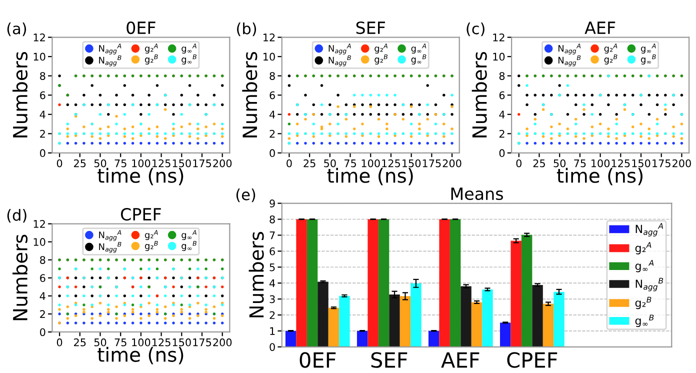 This screenshot has height=373, width=696. What do you see at coordinates (141, 27) in the screenshot?
I see `chart-title: 0EF` at bounding box center [141, 27].